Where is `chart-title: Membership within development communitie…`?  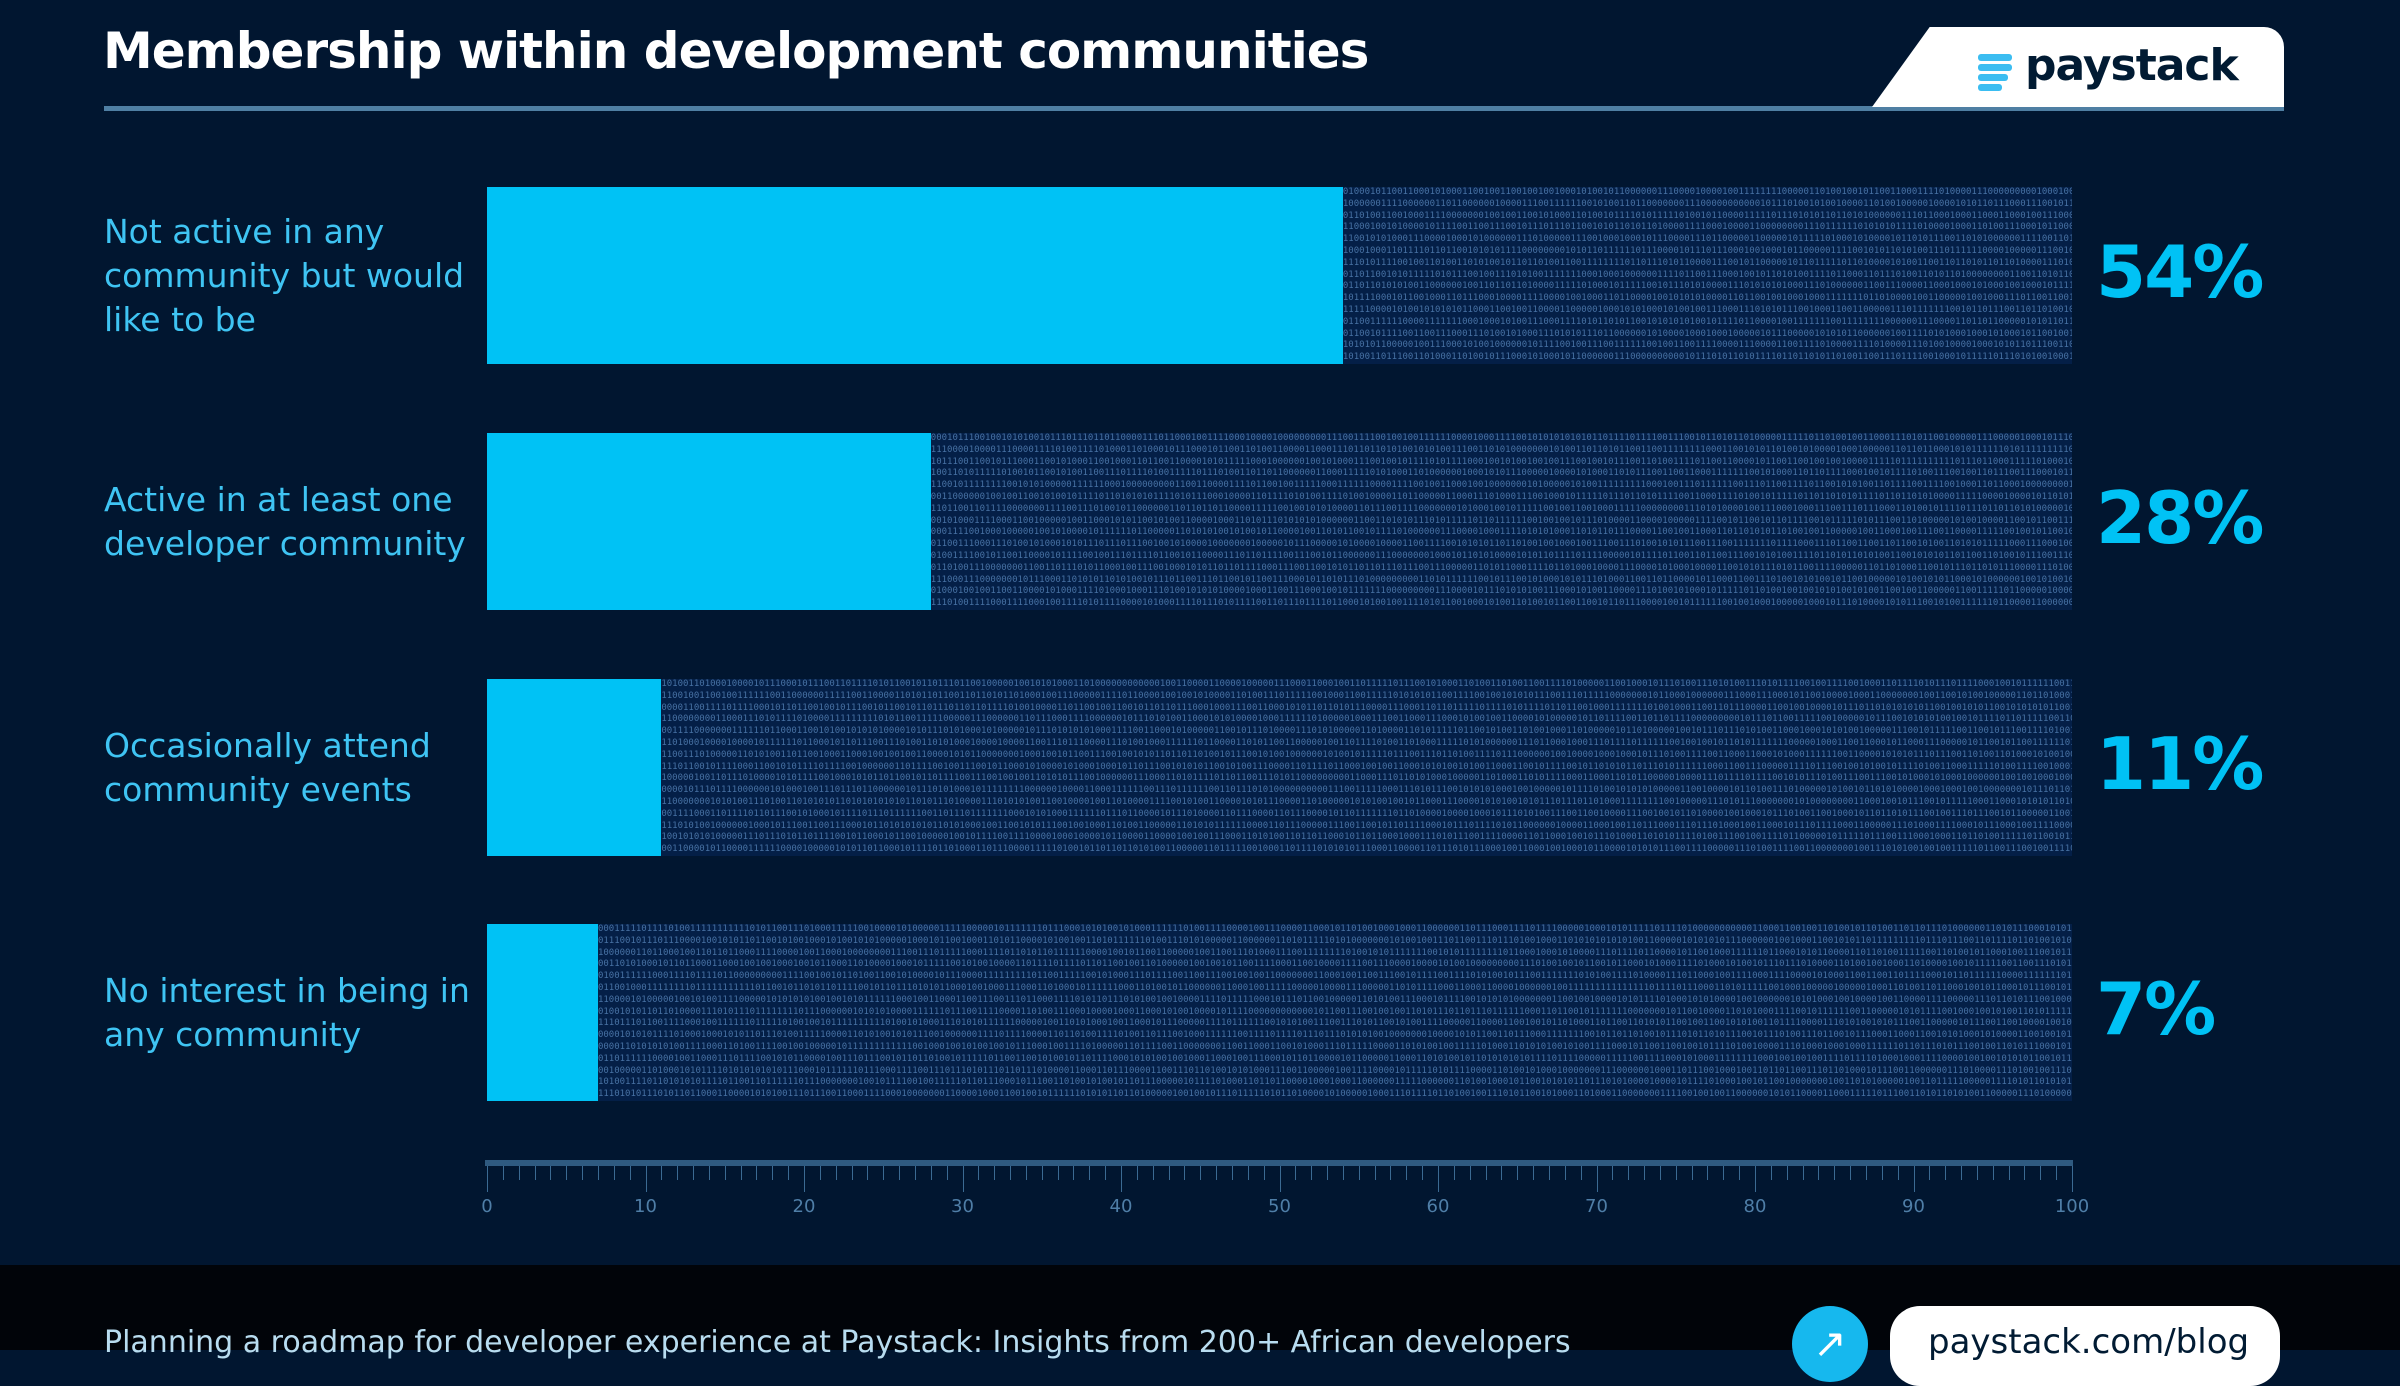 chart-title: Membership within development communitie… is located at coordinates (736, 51).